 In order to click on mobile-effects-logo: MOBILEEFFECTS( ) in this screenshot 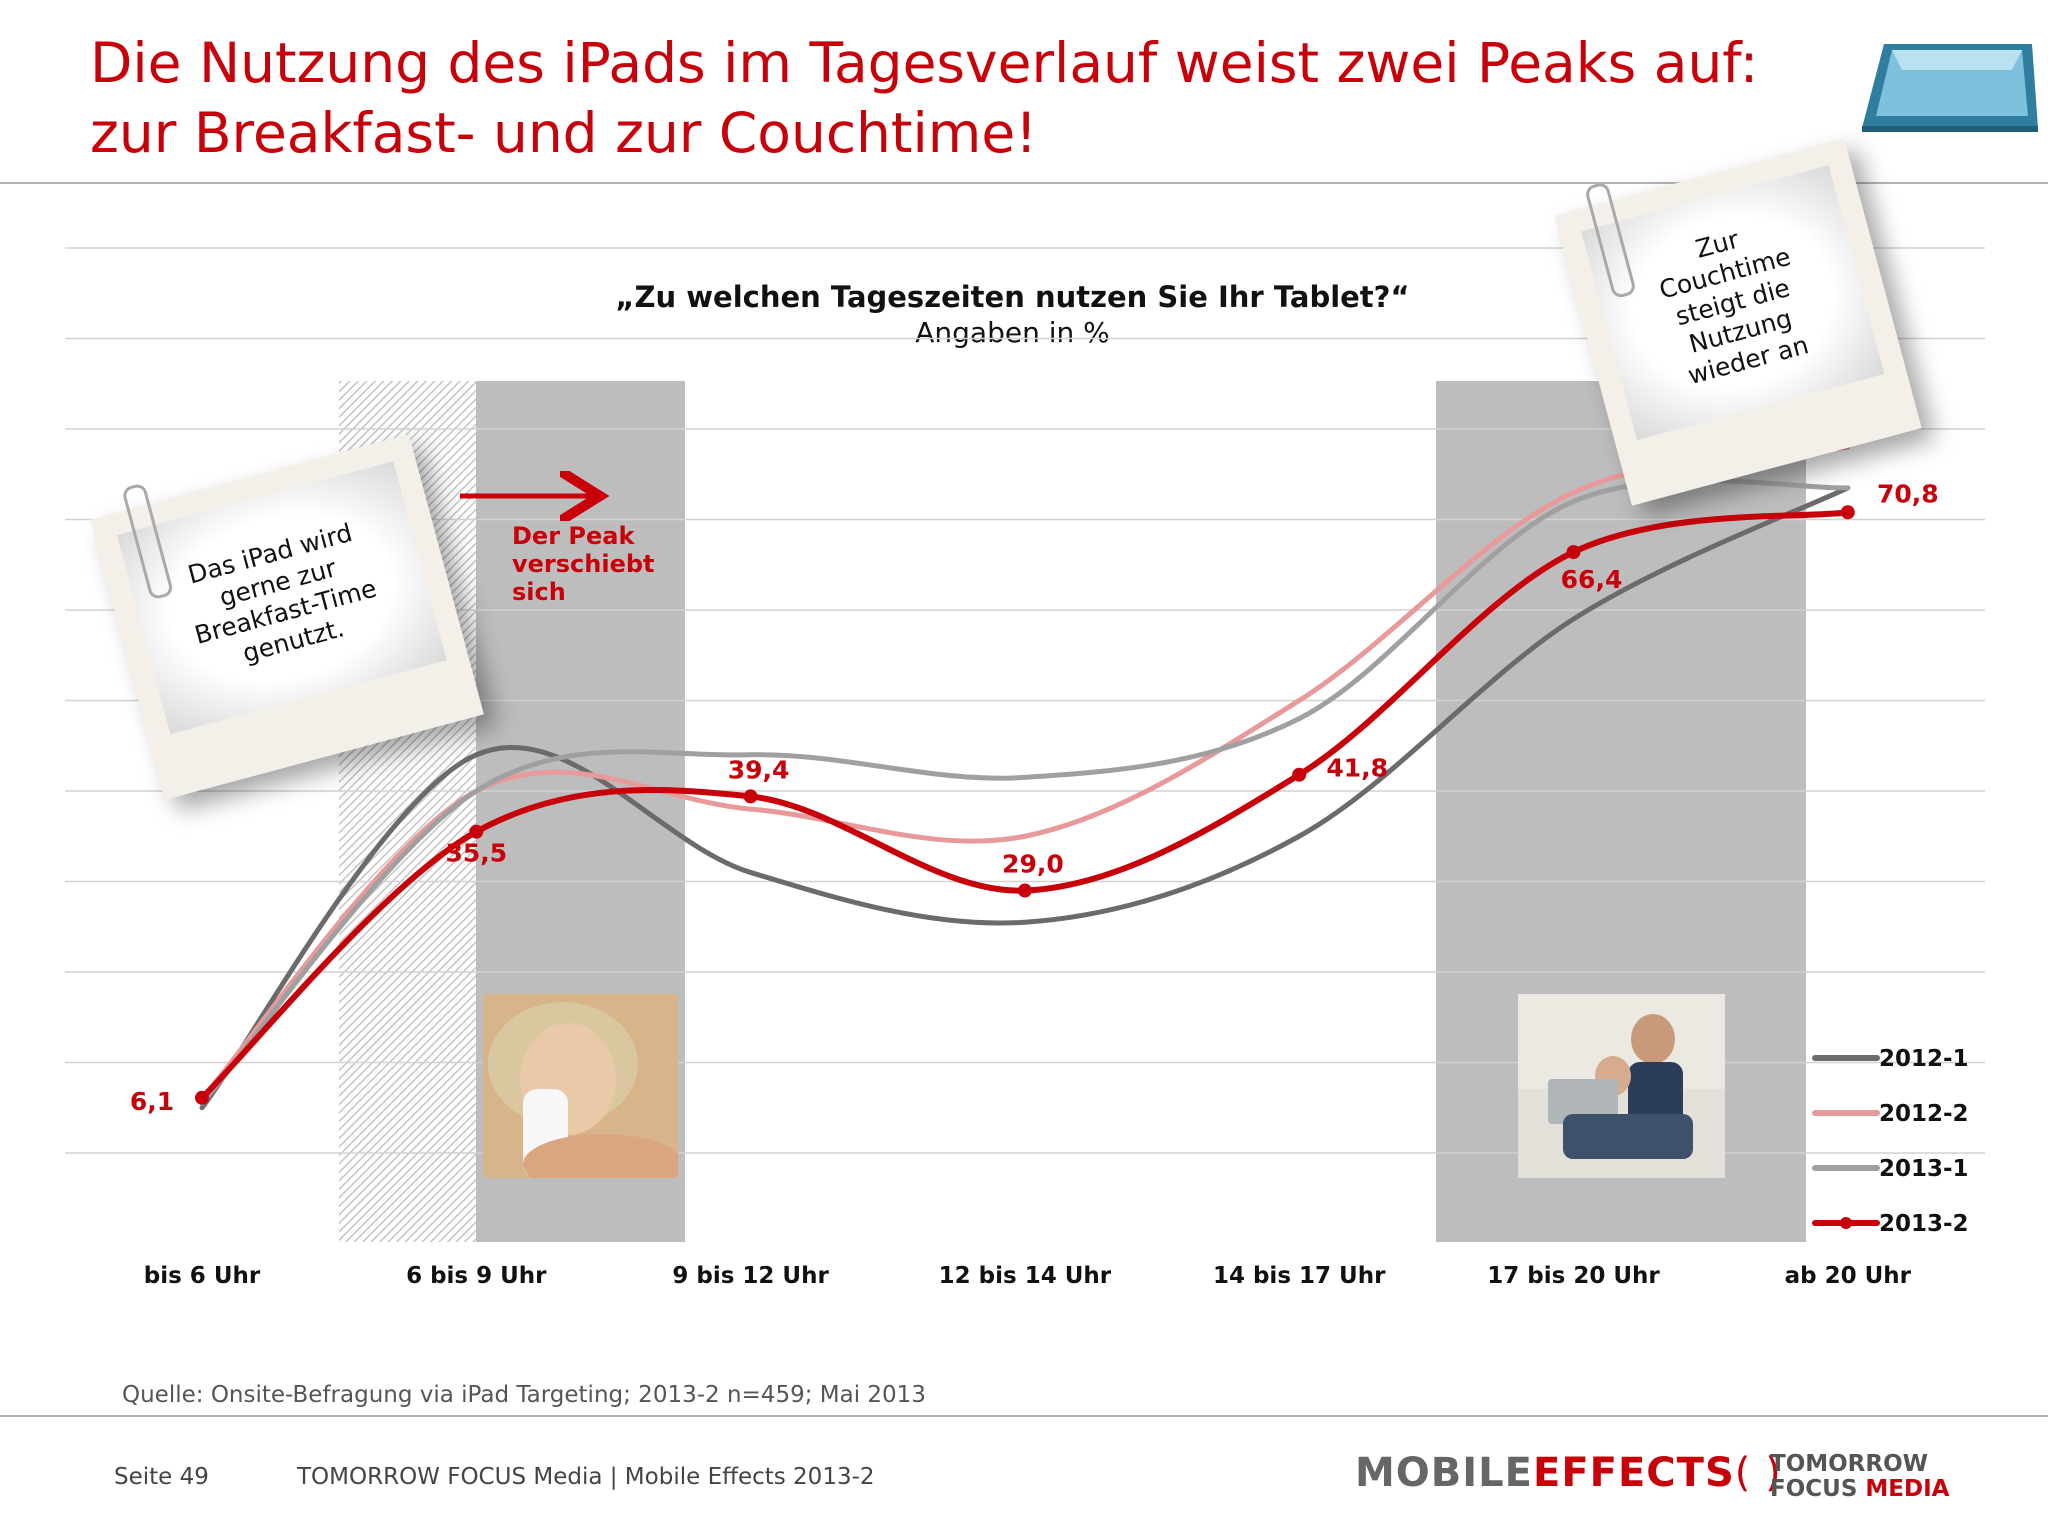, I will do `click(1568, 1473)`.